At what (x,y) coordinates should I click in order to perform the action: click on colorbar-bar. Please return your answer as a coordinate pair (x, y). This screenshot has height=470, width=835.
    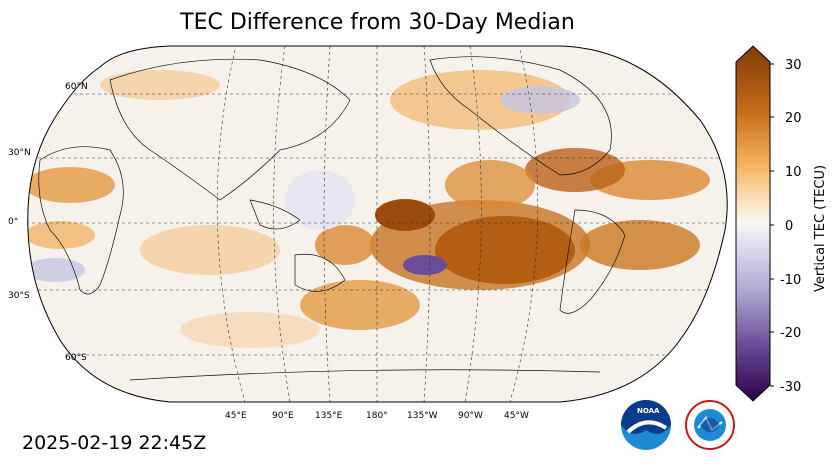
    Looking at the image, I should click on (753, 223).